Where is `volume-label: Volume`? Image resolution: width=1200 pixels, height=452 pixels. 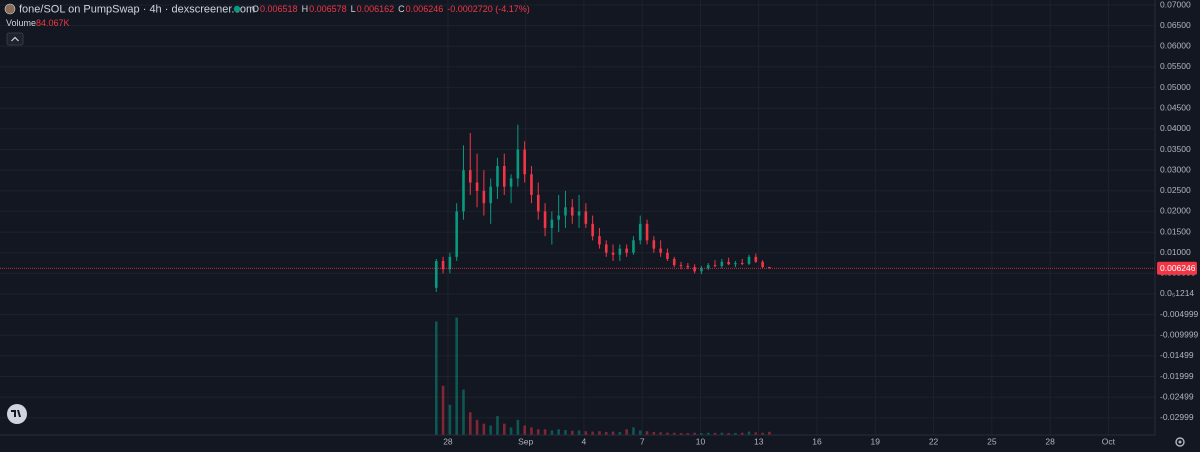
volume-label: Volume is located at coordinates (21, 23).